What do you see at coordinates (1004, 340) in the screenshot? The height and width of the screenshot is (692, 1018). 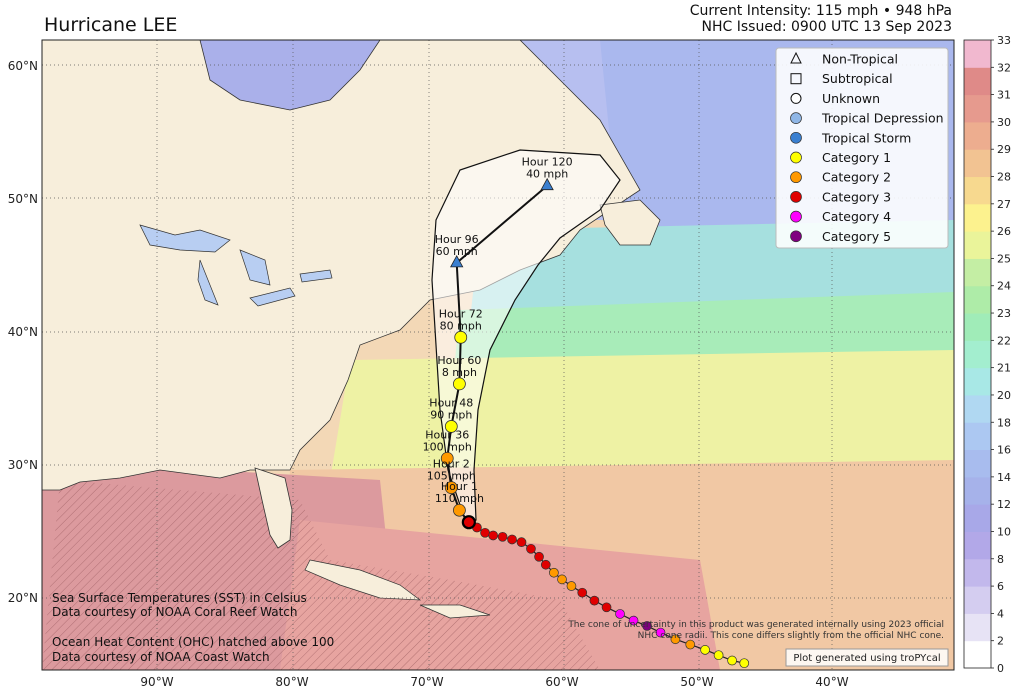 I see `colorbar-tick-label: 22` at bounding box center [1004, 340].